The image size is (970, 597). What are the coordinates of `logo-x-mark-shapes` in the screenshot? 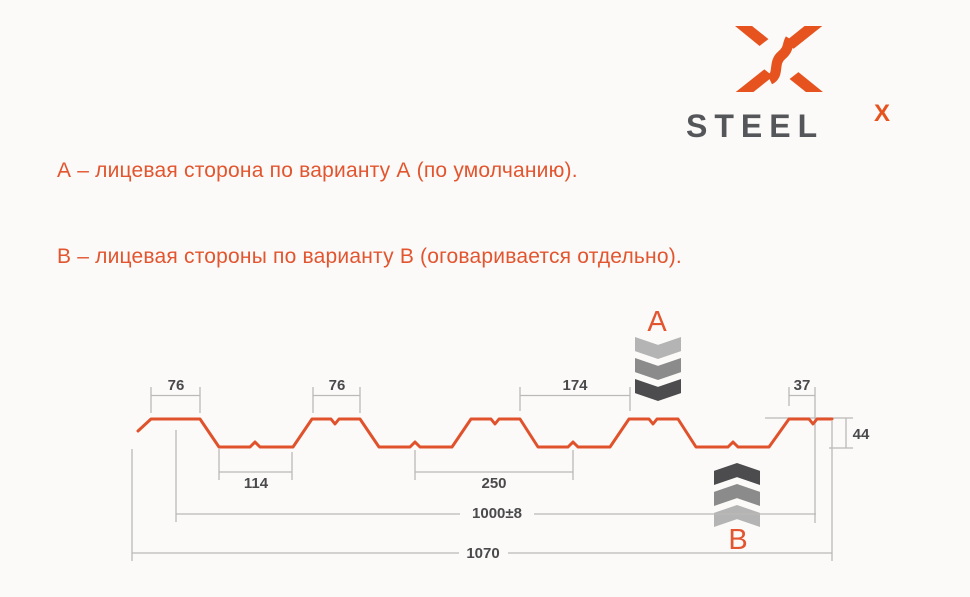 It's located at (779, 59).